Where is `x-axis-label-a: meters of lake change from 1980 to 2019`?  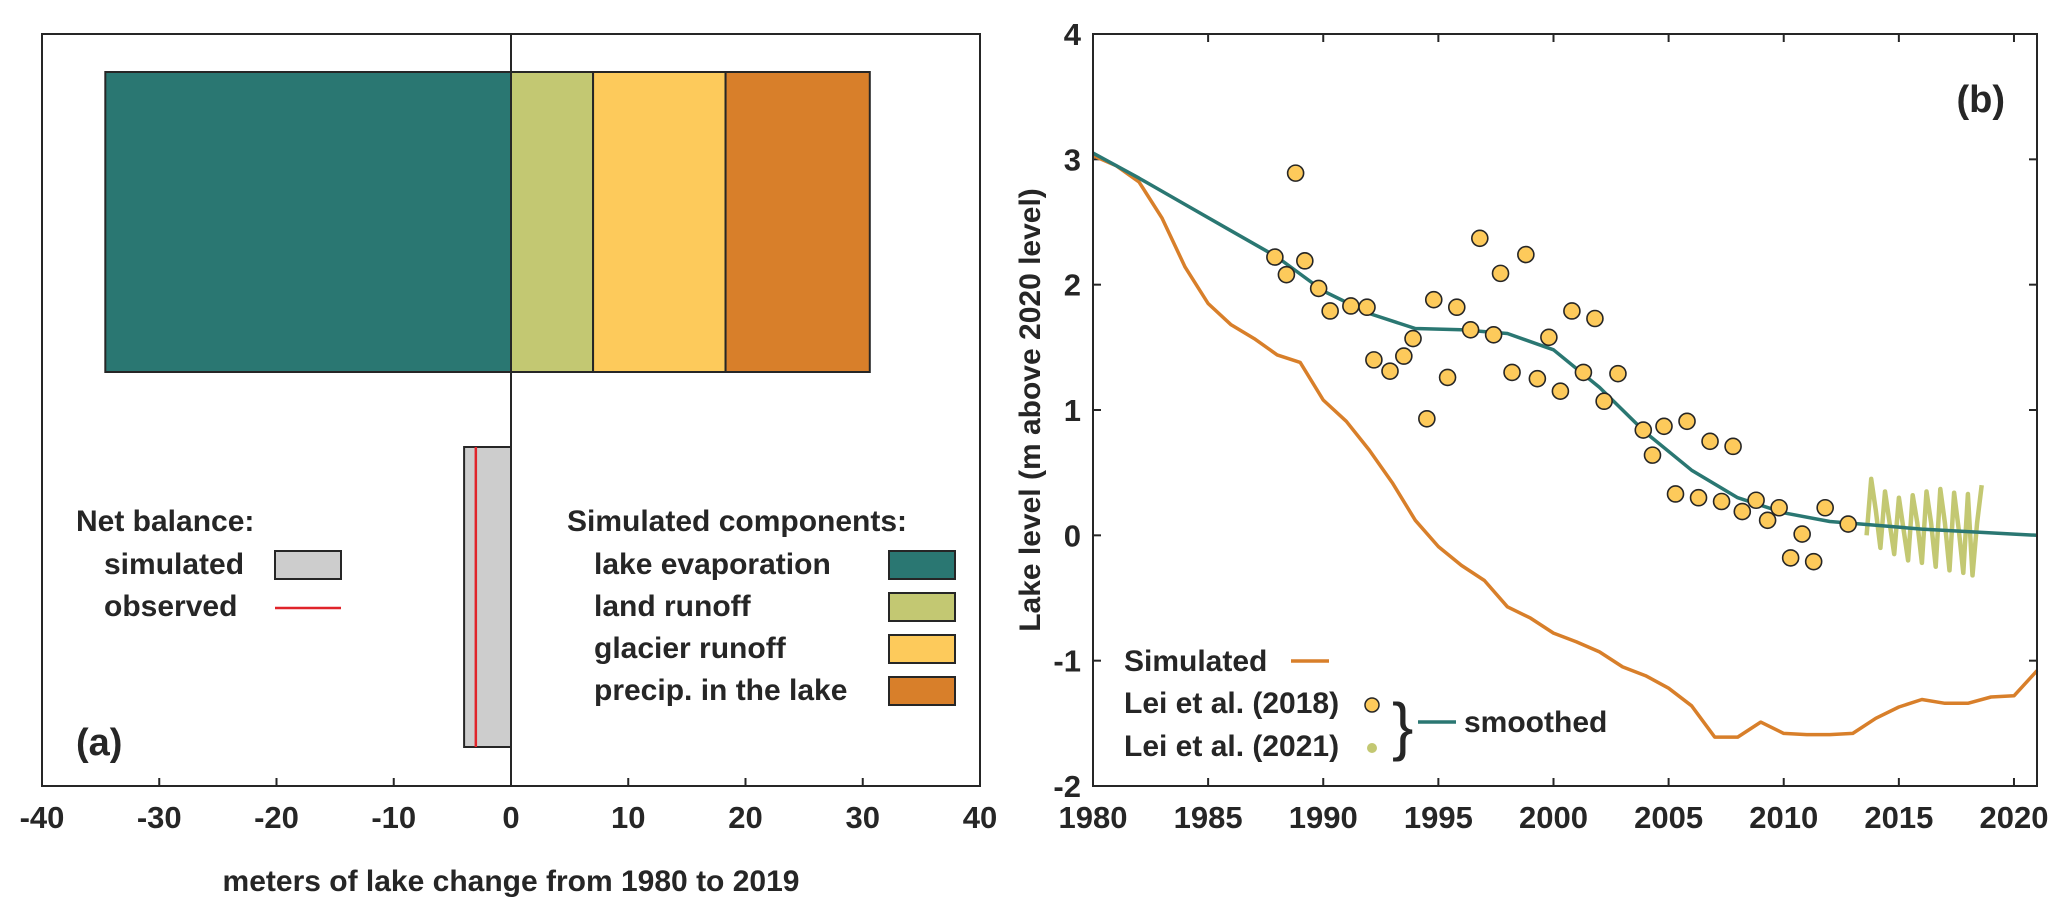 x-axis-label-a: meters of lake change from 1980 to 2019 is located at coordinates (511, 881).